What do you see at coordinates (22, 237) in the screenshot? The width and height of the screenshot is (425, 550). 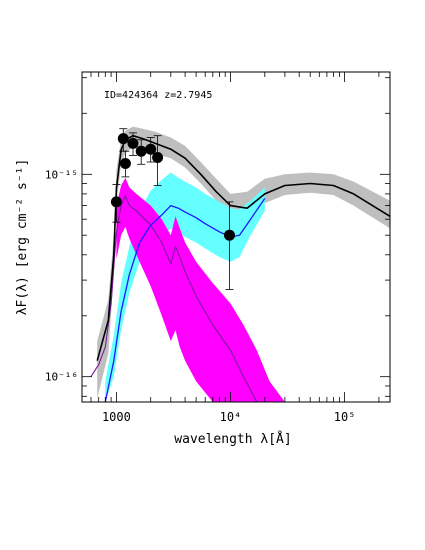 I see `y-axis-label: λF(λ) [erg cm⁻² s⁻¹]` at bounding box center [22, 237].